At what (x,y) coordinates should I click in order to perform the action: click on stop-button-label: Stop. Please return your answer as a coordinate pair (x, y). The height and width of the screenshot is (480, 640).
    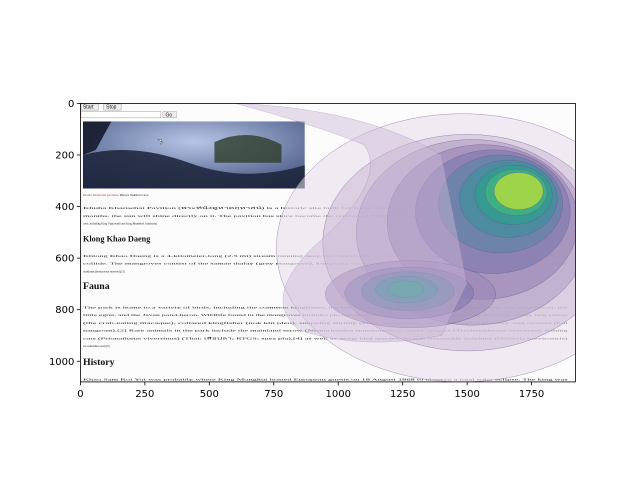
    Looking at the image, I should click on (111, 108).